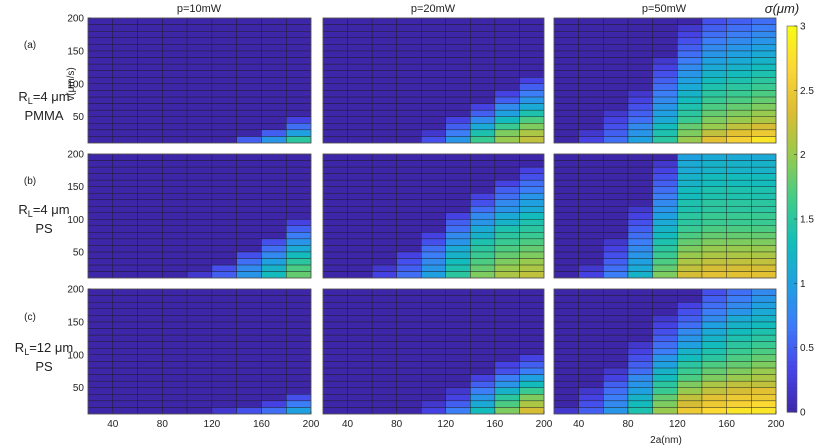 The image size is (817, 448). I want to click on heatmap-panel-c-3: 40 80 120 160 200, so click(669, 359).